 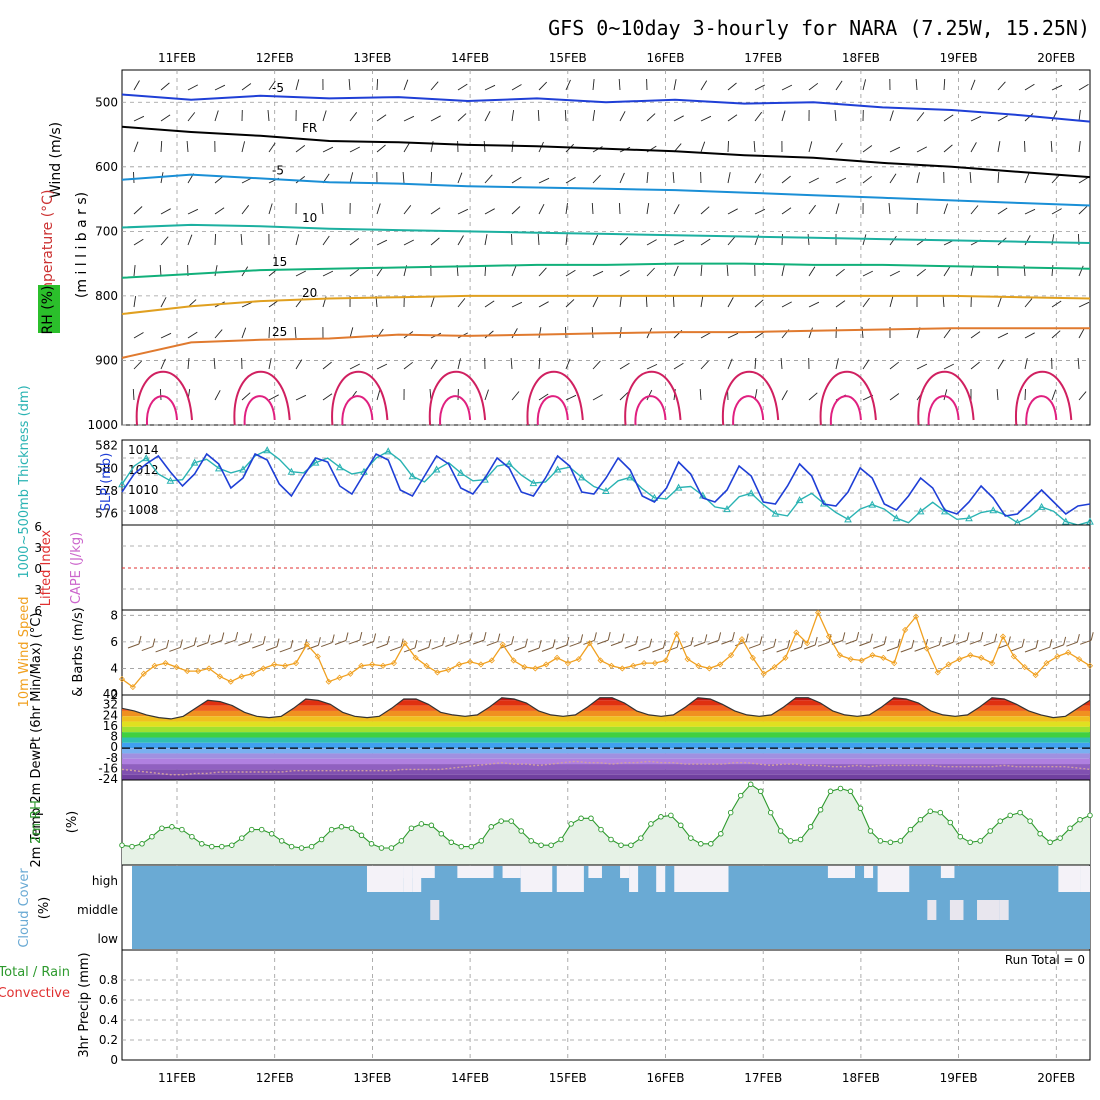 What do you see at coordinates (108, 939) in the screenshot?
I see `cloud-row-label: low` at bounding box center [108, 939].